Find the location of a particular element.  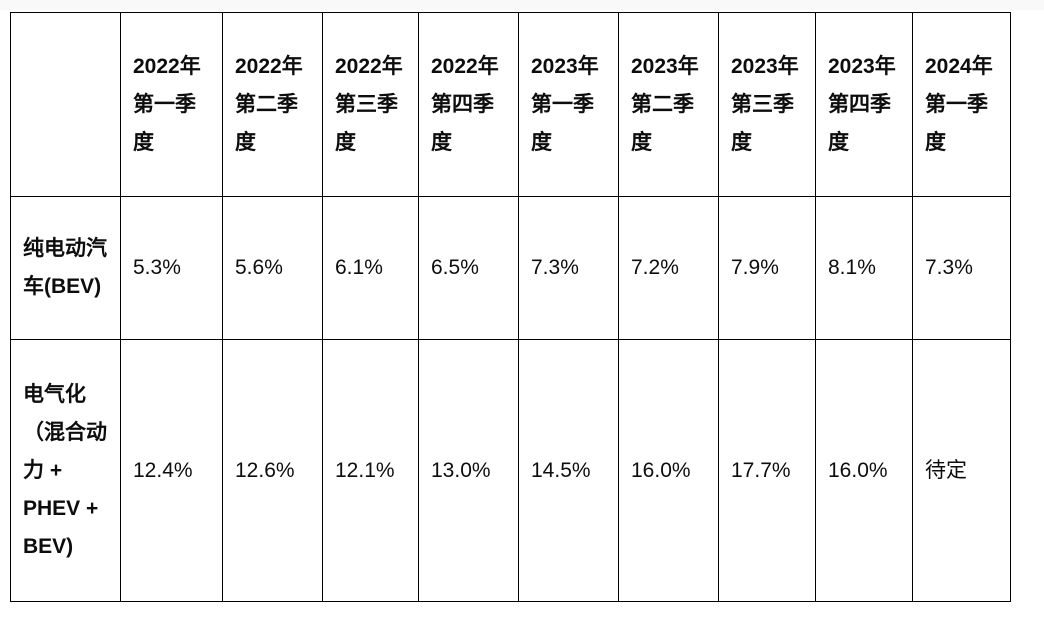

value-cell: 6.1% is located at coordinates (370, 268).